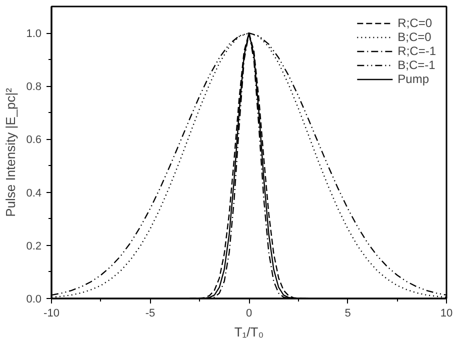 The height and width of the screenshot is (344, 458). I want to click on y-tick-label: 0.0, so click(34, 300).